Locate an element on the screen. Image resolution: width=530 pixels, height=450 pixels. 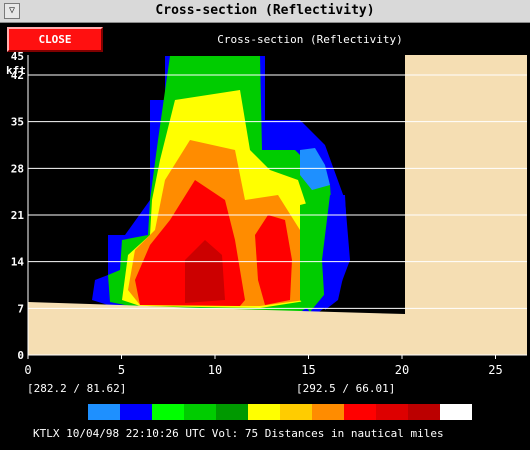
y-tick-label: 14 is located at coordinates (18, 262).